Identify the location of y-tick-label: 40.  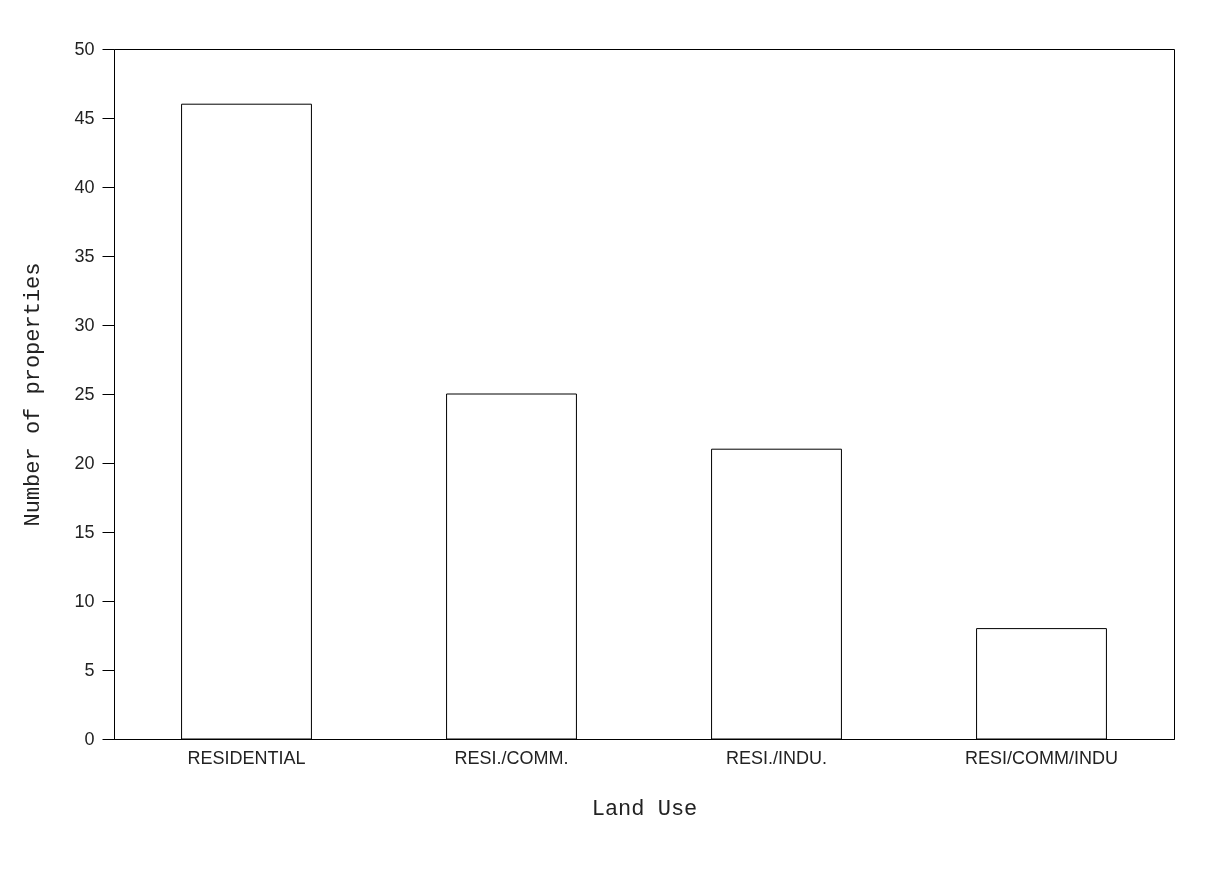
(84, 186).